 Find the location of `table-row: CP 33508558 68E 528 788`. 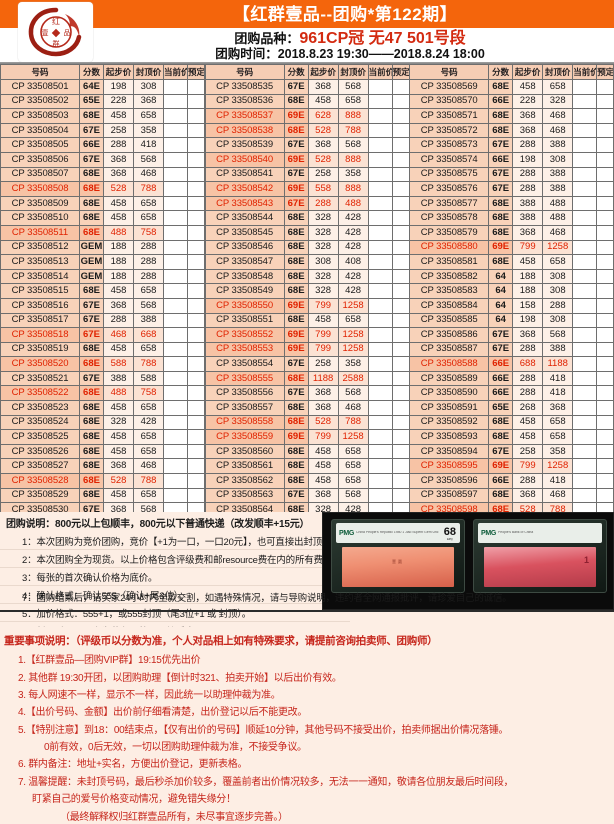

table-row: CP 33508558 68E 528 788 is located at coordinates (307, 422).